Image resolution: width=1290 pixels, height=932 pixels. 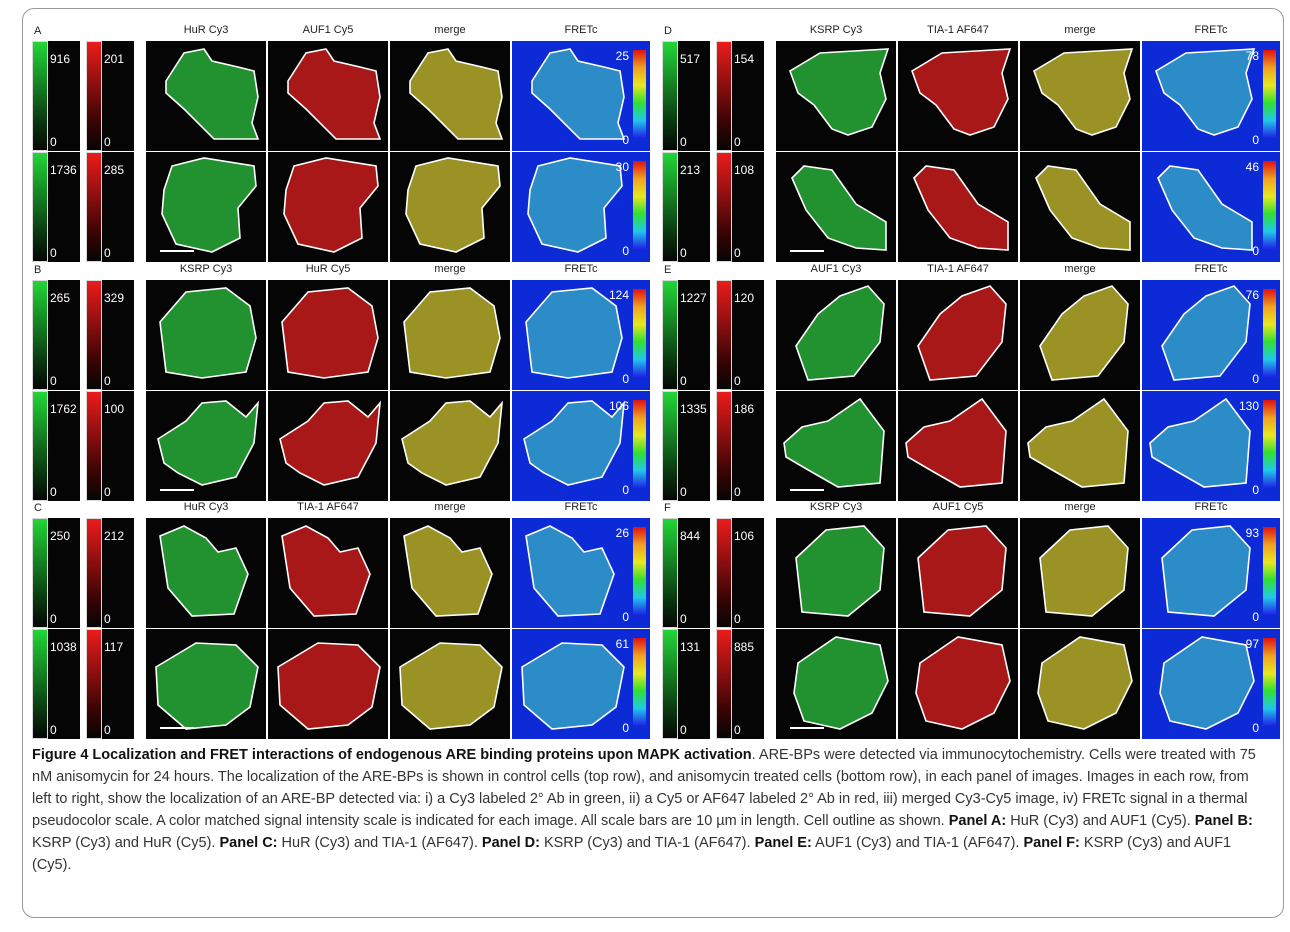 I want to click on fretc-image: 78 0, so click(x=1211, y=96).